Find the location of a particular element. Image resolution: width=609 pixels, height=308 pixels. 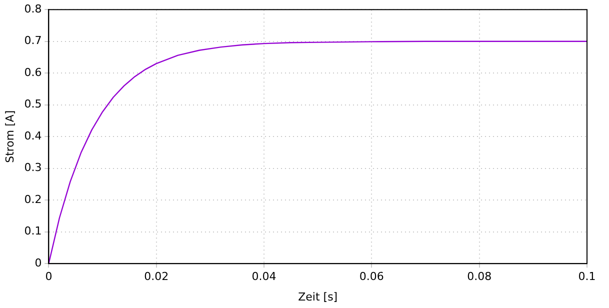

x-tick-label: 0 is located at coordinates (48, 277).